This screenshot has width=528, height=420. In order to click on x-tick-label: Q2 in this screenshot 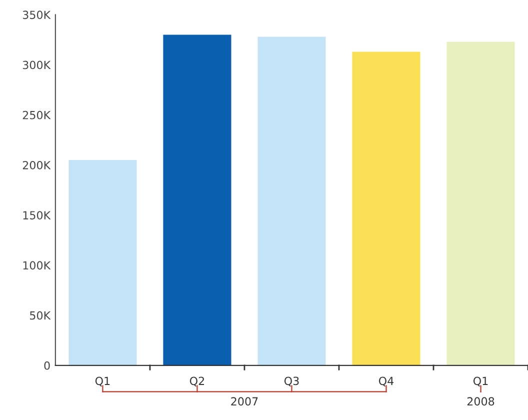, I will do `click(197, 381)`.